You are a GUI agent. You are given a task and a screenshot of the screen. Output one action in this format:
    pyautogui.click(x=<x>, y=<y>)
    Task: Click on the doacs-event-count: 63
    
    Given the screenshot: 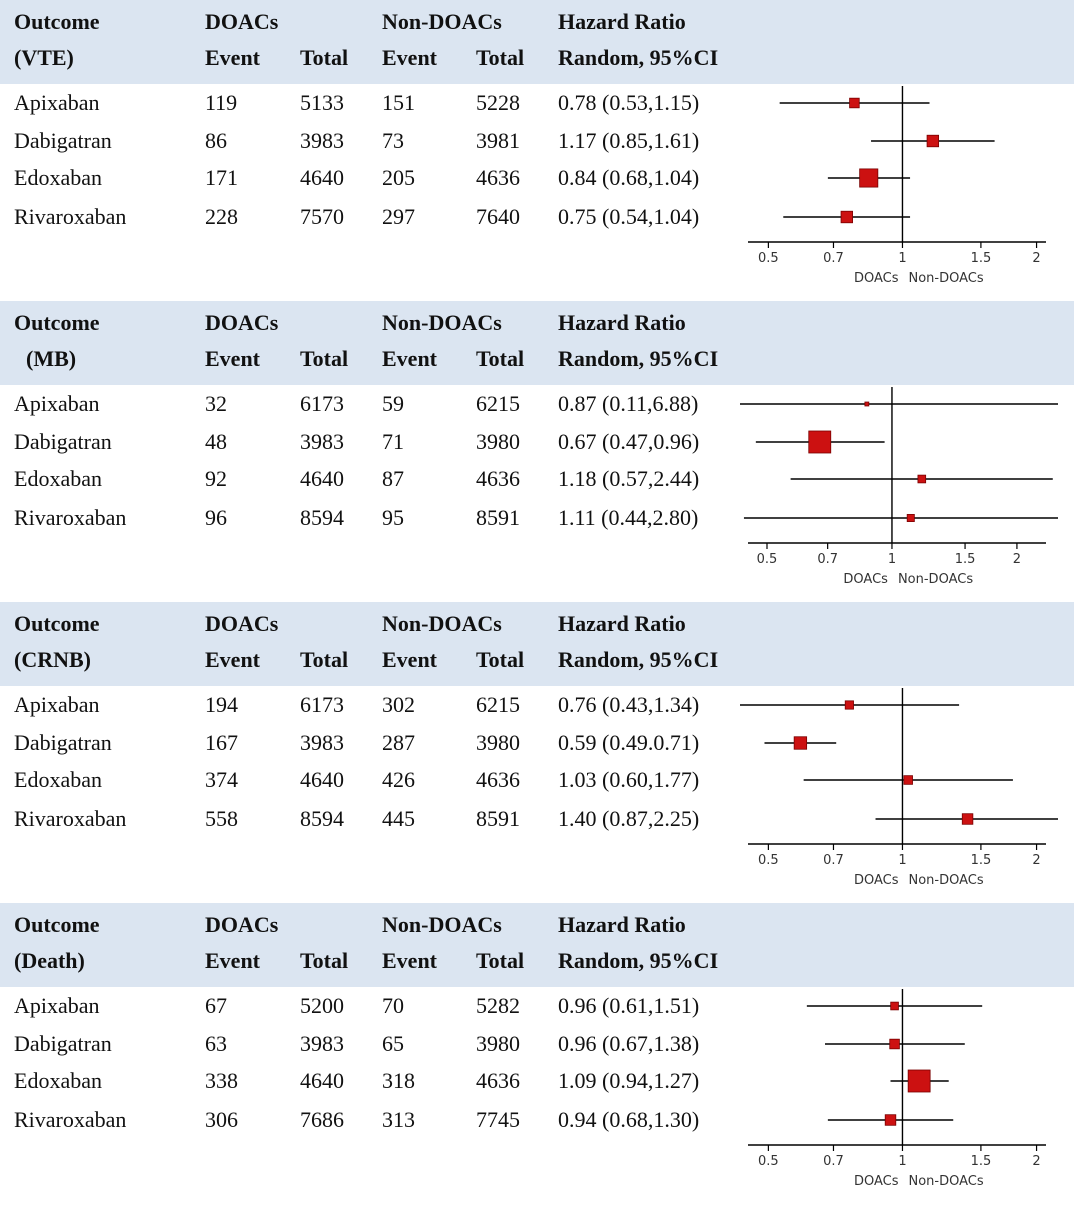 What is the action you would take?
    pyautogui.click(x=216, y=1043)
    